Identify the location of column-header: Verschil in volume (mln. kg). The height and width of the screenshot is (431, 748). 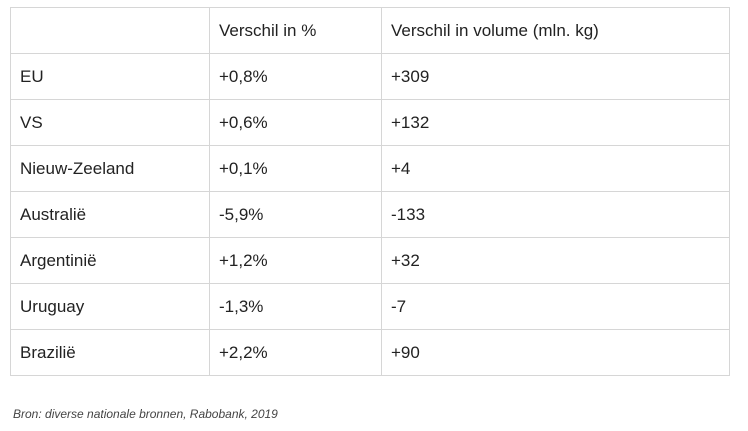
(555, 30).